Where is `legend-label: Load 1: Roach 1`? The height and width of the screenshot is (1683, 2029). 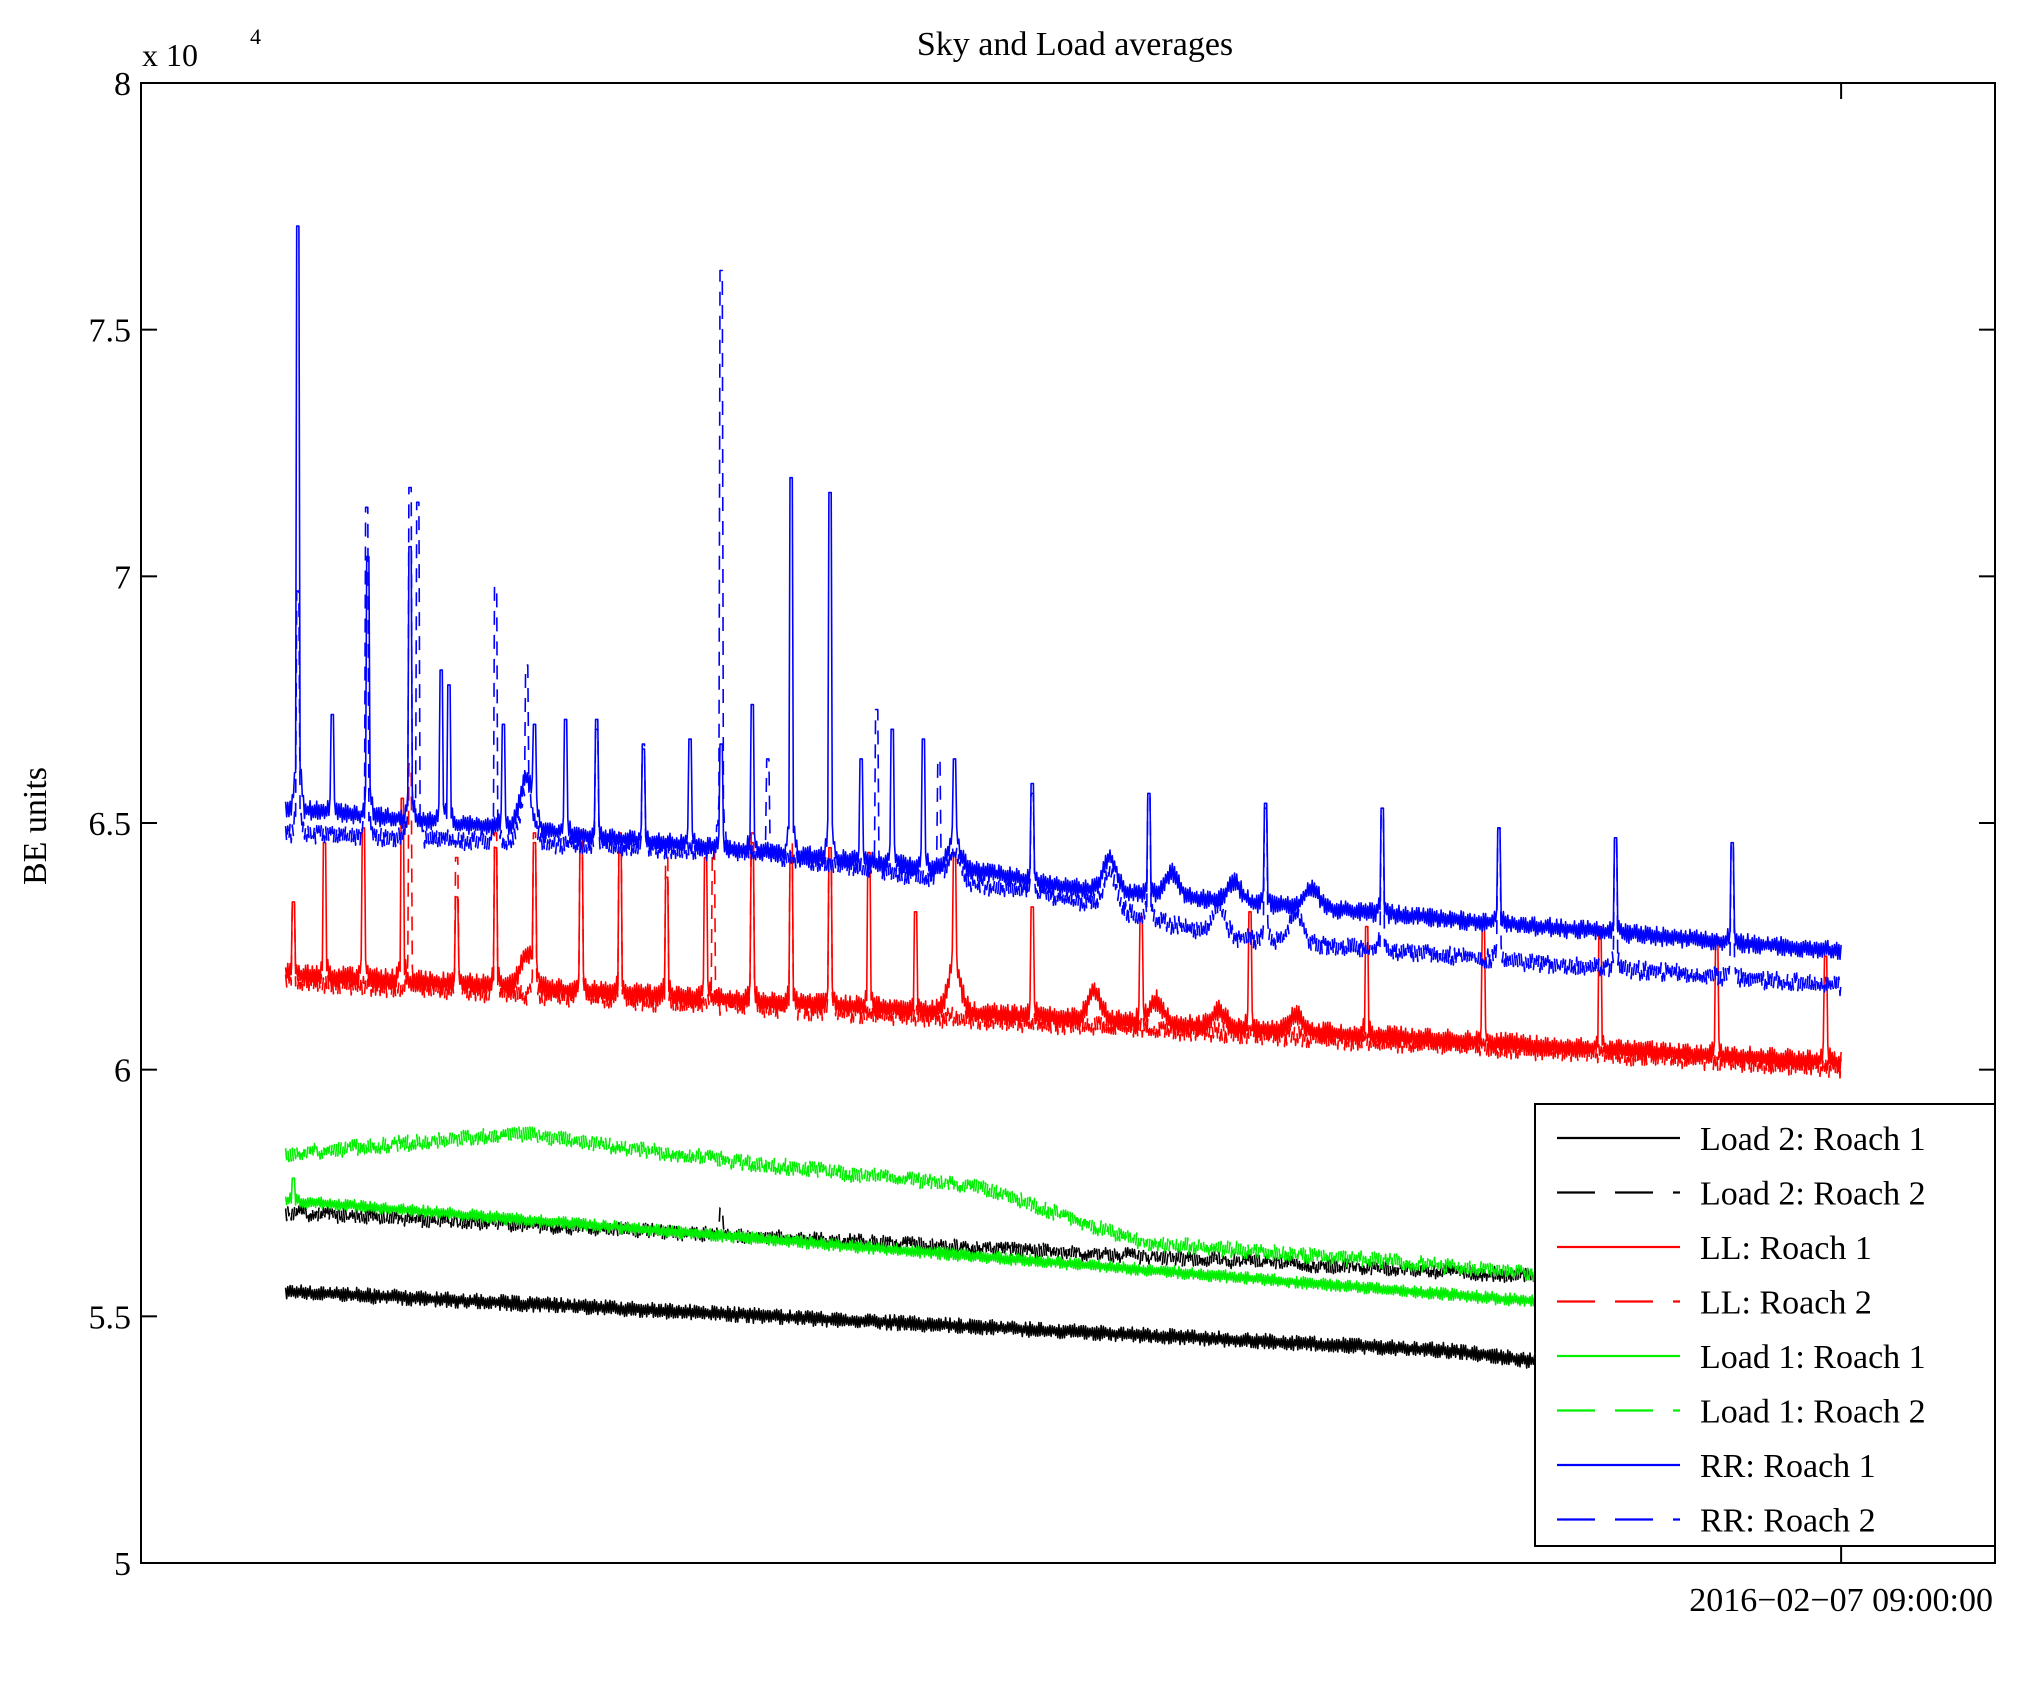 legend-label: Load 1: Roach 1 is located at coordinates (1813, 1357).